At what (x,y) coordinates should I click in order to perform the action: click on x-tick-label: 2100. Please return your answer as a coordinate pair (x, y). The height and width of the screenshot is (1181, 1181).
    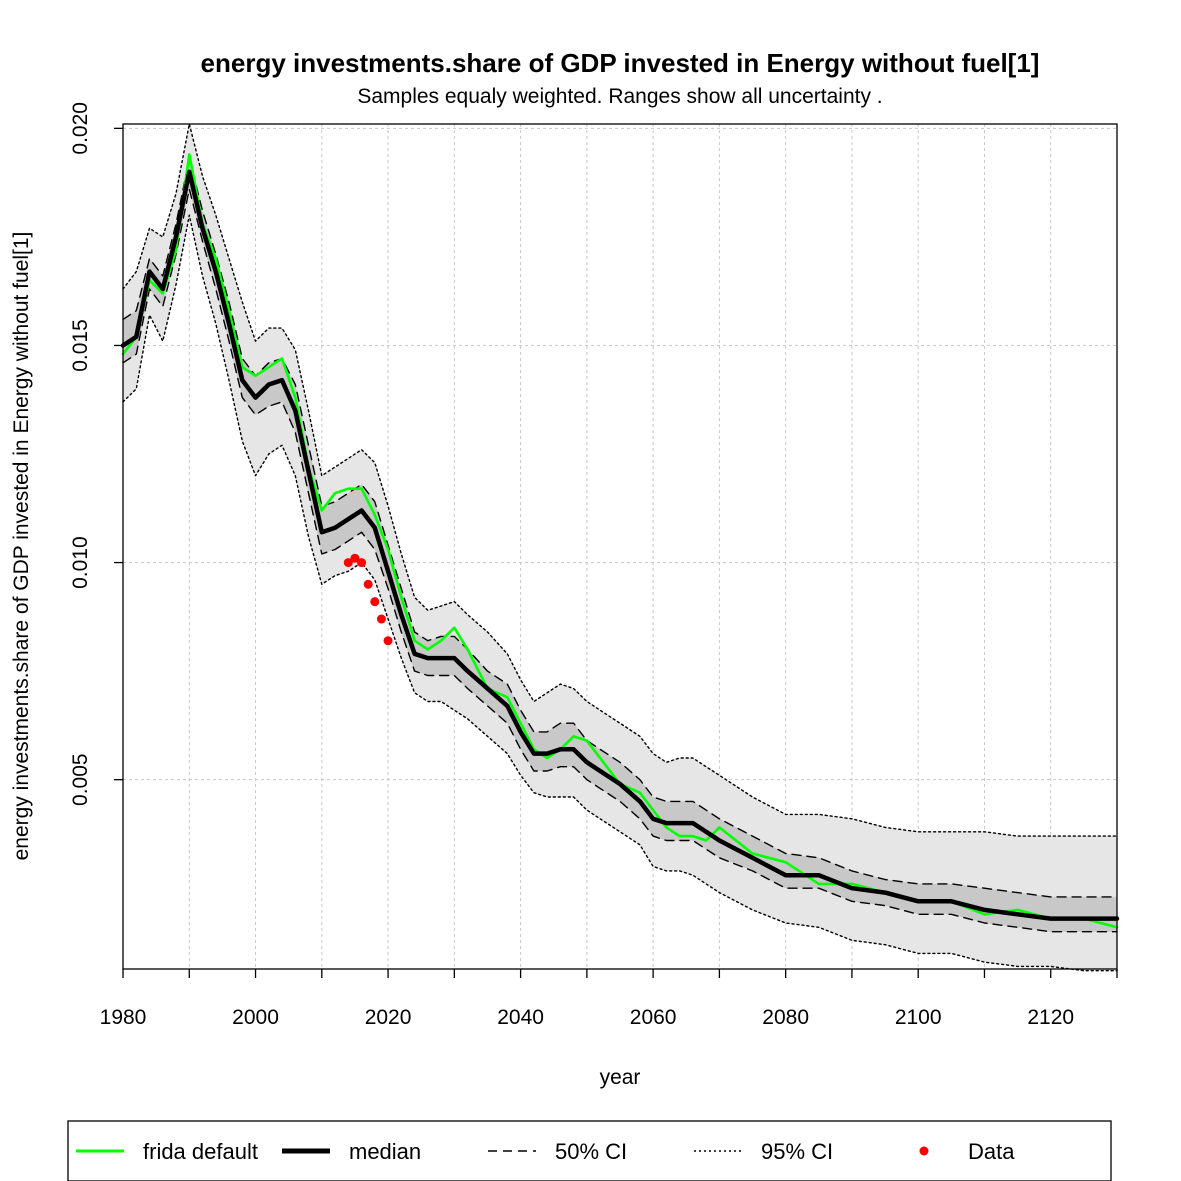
    Looking at the image, I should click on (918, 1017).